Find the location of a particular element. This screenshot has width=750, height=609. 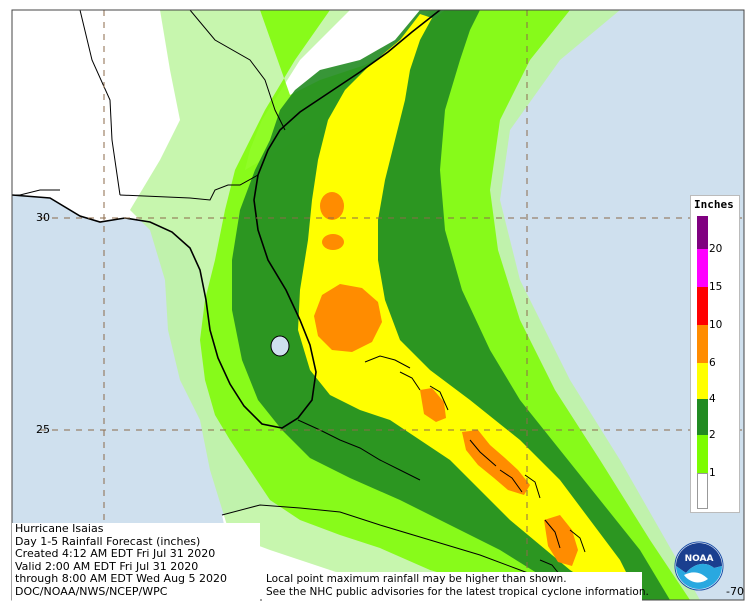

rain-blob-6in-a is located at coordinates (332, 206).